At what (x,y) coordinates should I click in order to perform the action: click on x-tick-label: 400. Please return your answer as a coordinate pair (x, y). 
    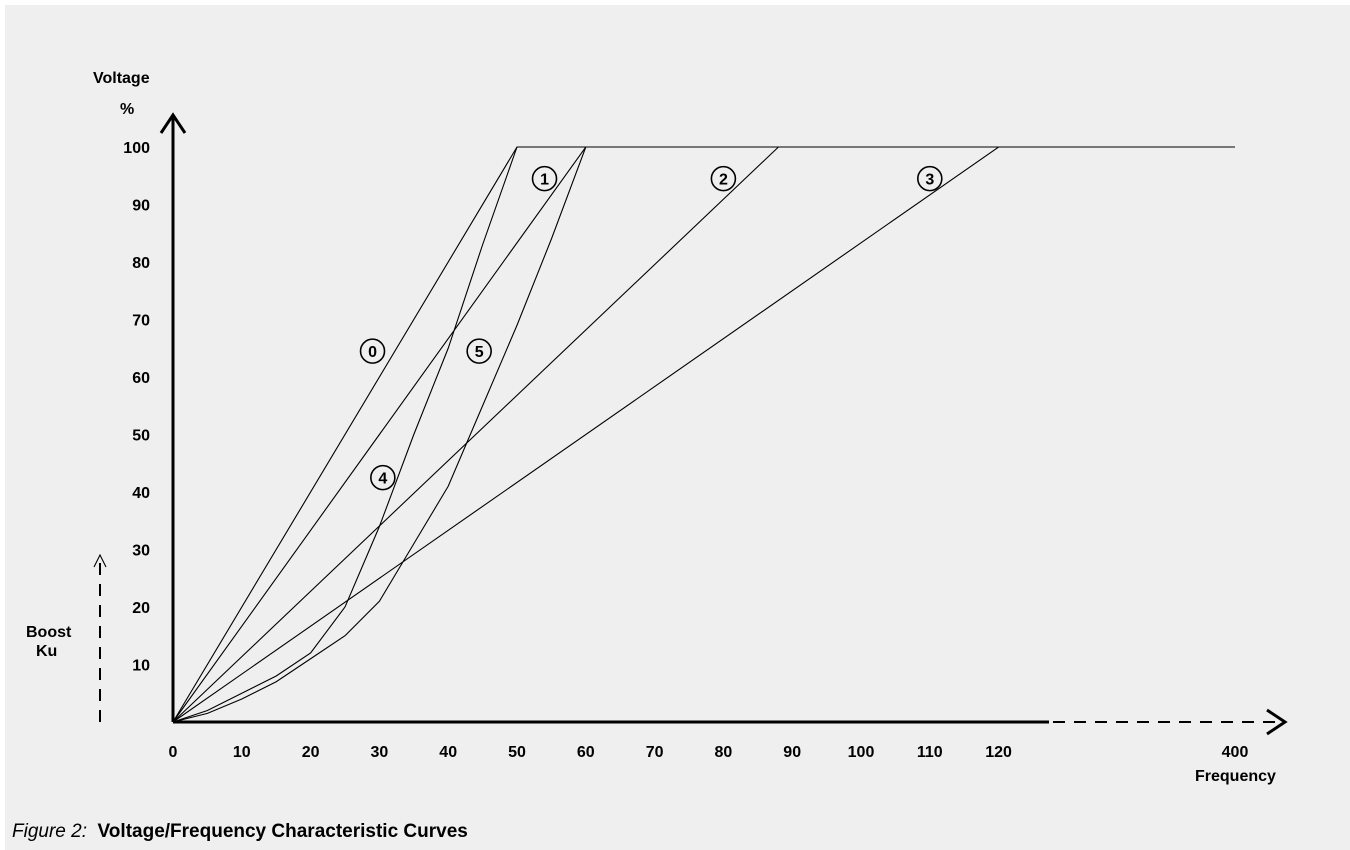
    Looking at the image, I should click on (1235, 752).